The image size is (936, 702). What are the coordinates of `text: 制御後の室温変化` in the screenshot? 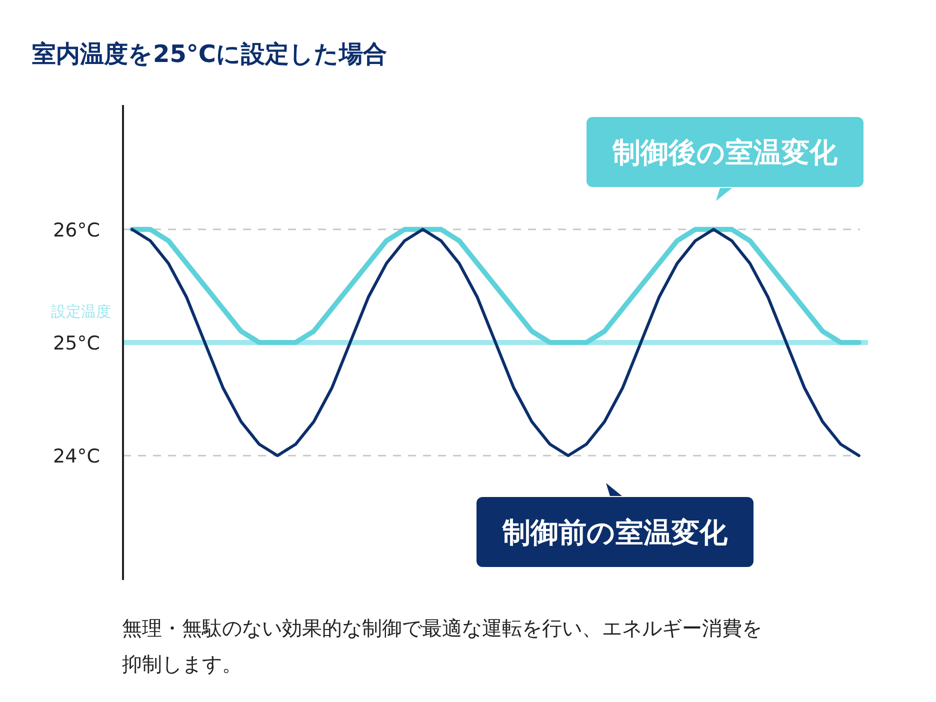 It's located at (725, 152).